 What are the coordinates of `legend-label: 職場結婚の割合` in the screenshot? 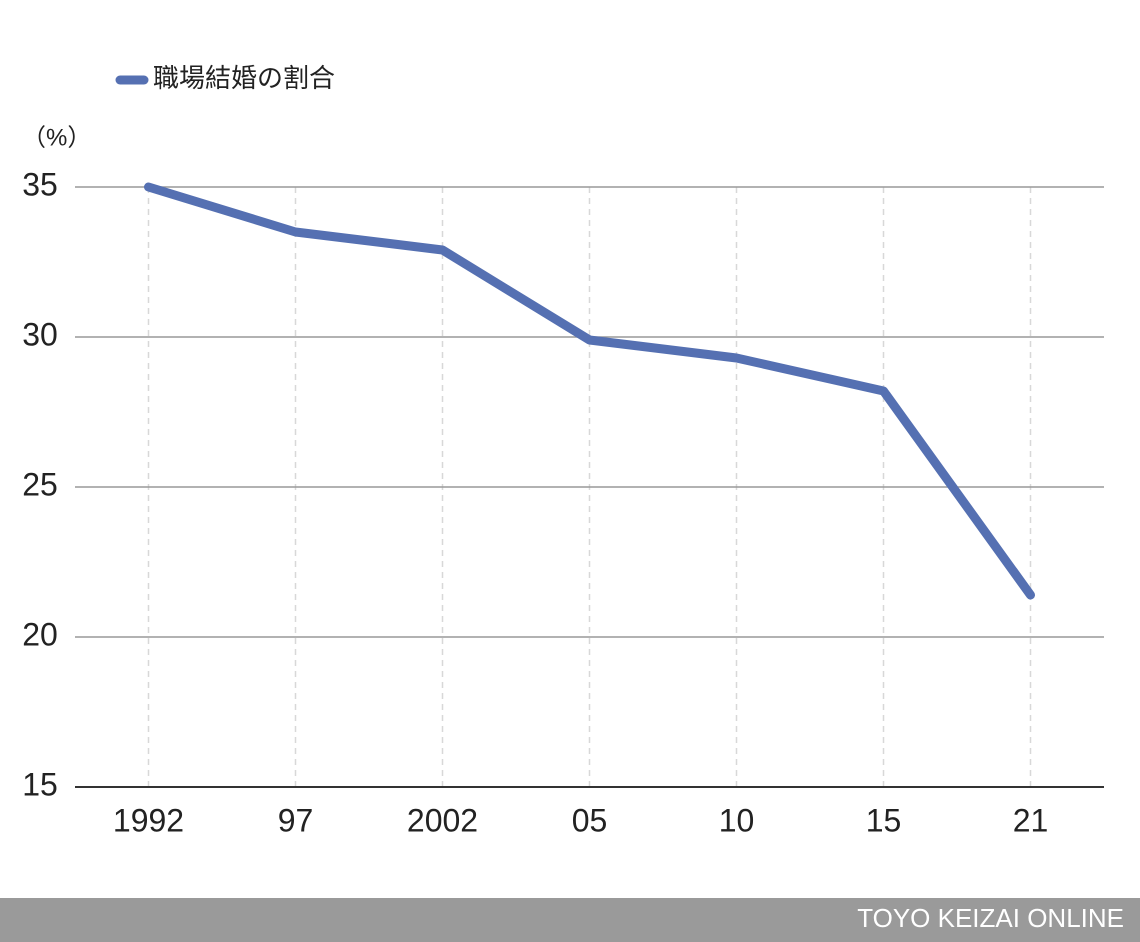 It's located at (244, 78).